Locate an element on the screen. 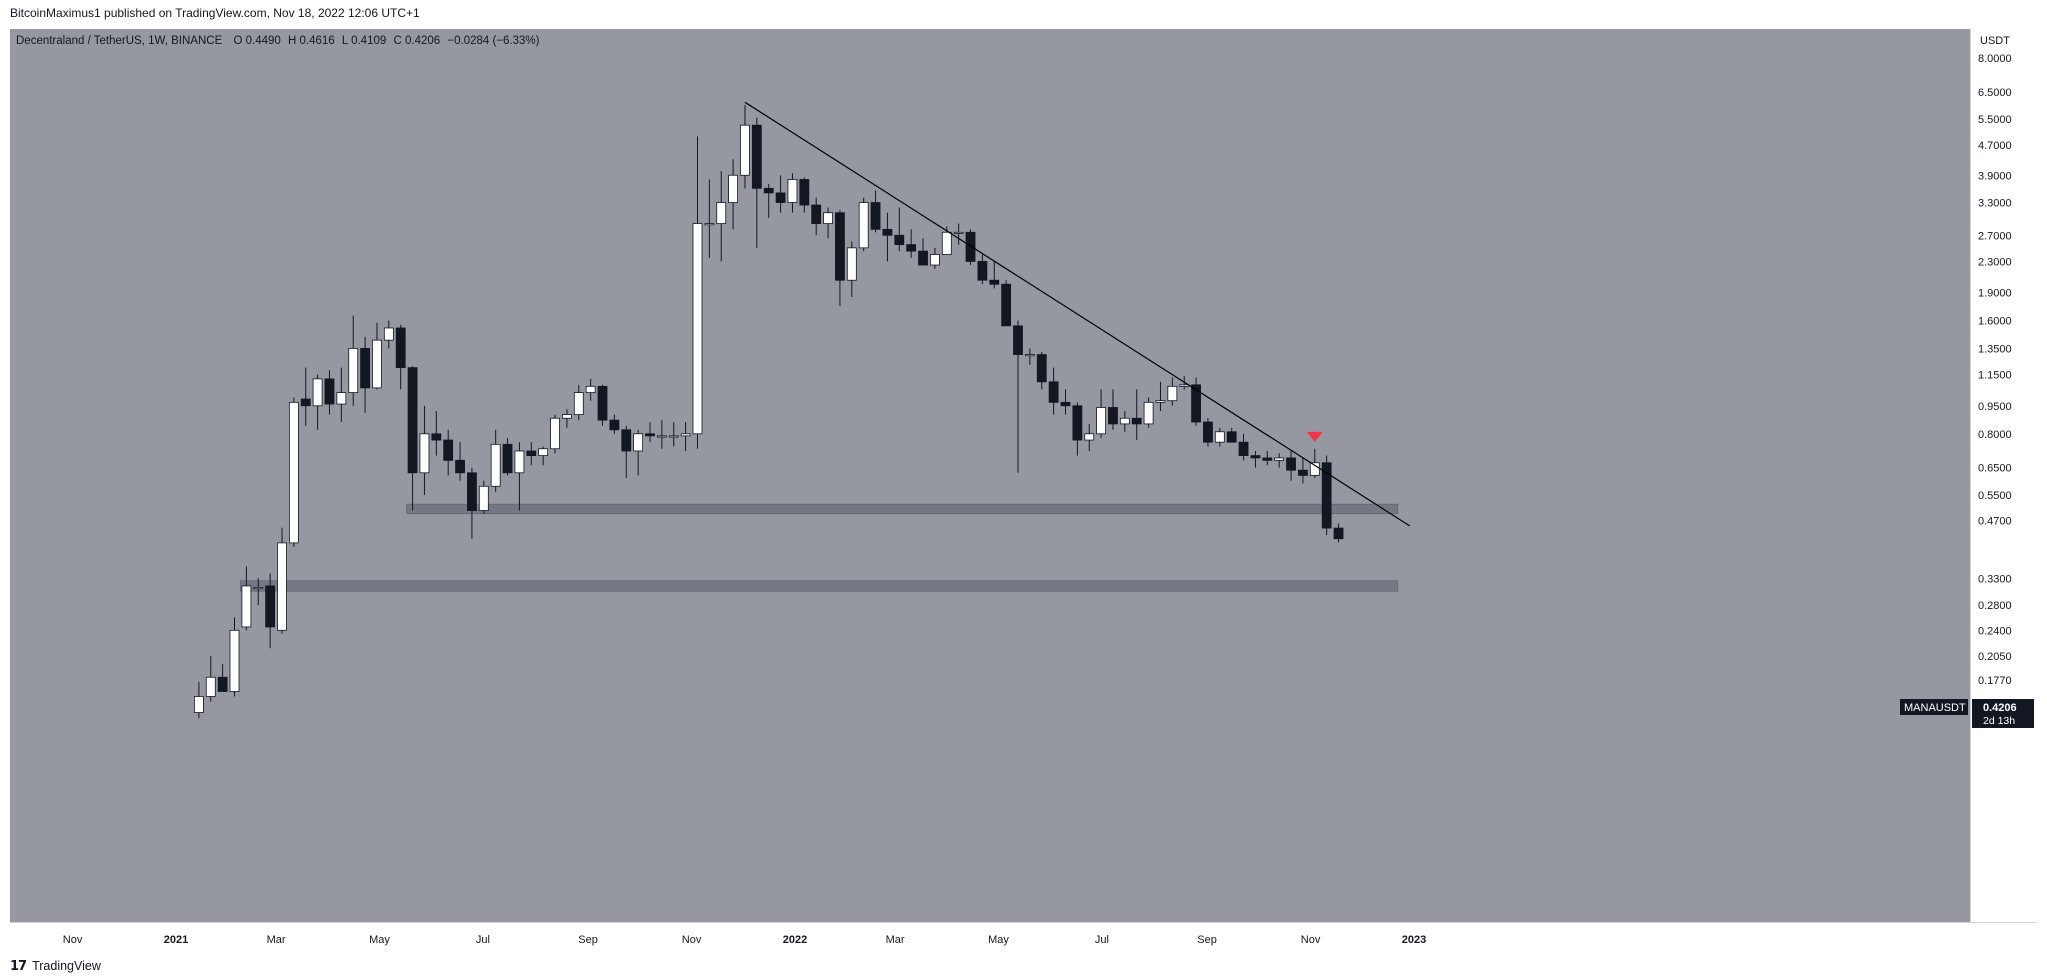 This screenshot has width=2047, height=979. symbol-tag-box is located at coordinates (1934, 707).